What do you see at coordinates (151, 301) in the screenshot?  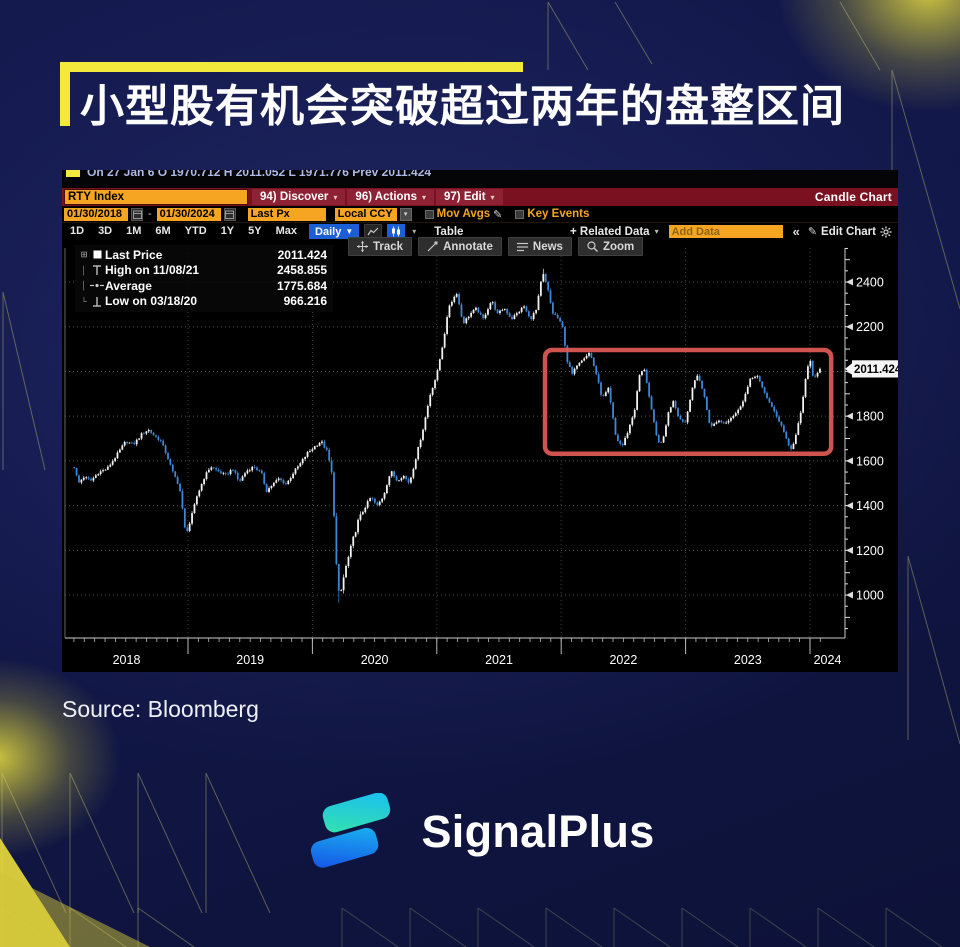 I see `legend-label: Low on 03/18/20` at bounding box center [151, 301].